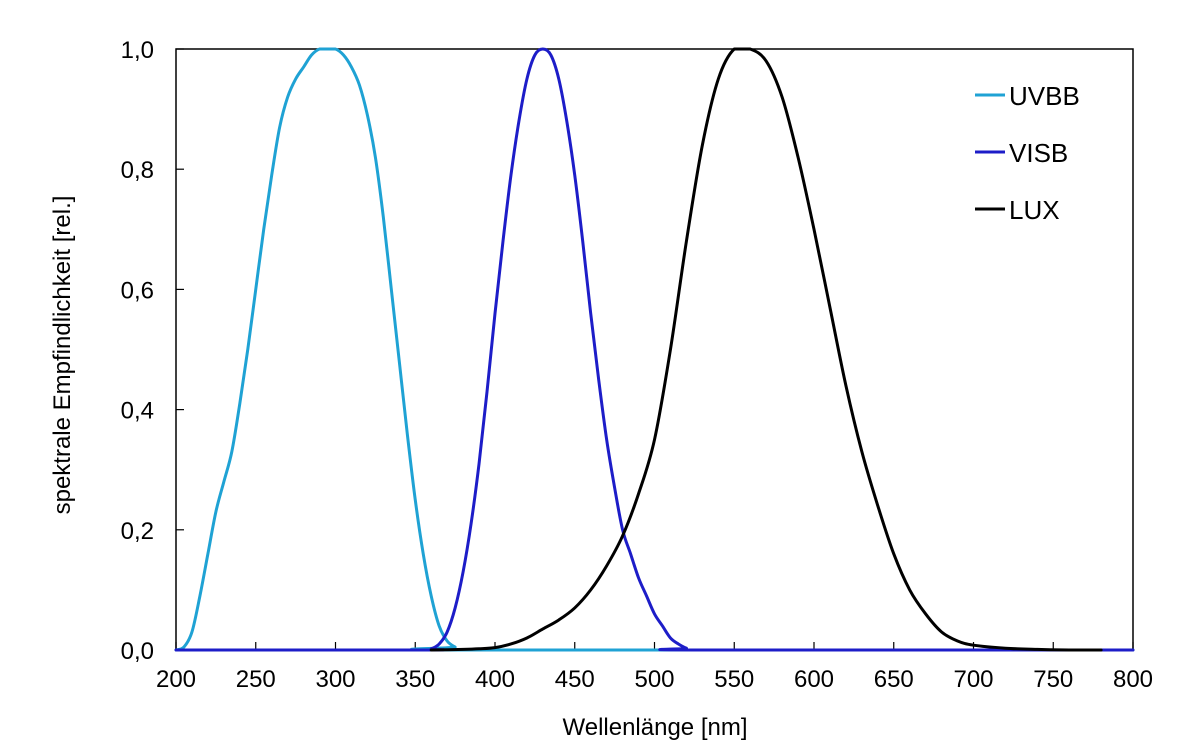 The height and width of the screenshot is (742, 1200). I want to click on x-tick-label: 400, so click(495, 679).